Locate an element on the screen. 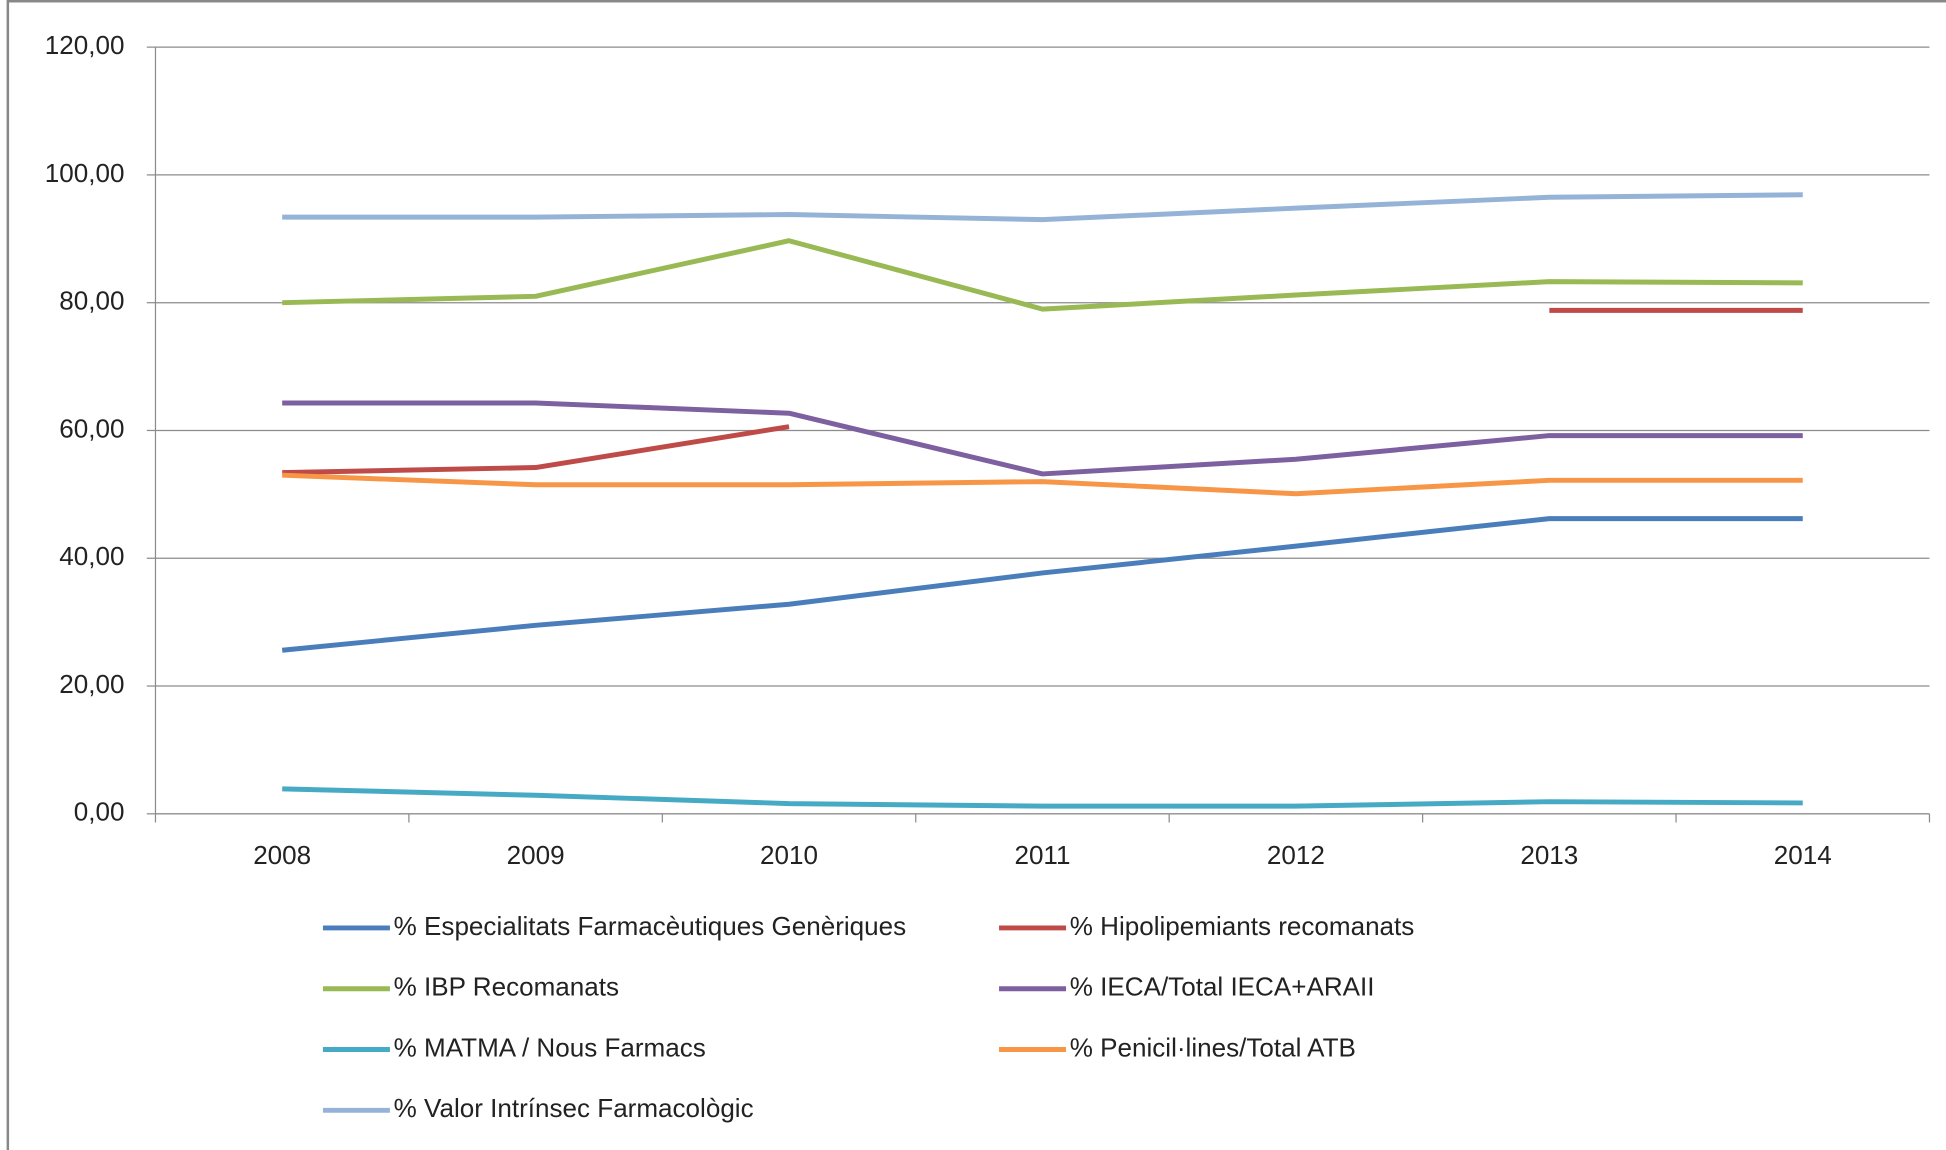 Image resolution: width=1946 pixels, height=1150 pixels. legend-label: % IBP Recomanats is located at coordinates (506, 987).